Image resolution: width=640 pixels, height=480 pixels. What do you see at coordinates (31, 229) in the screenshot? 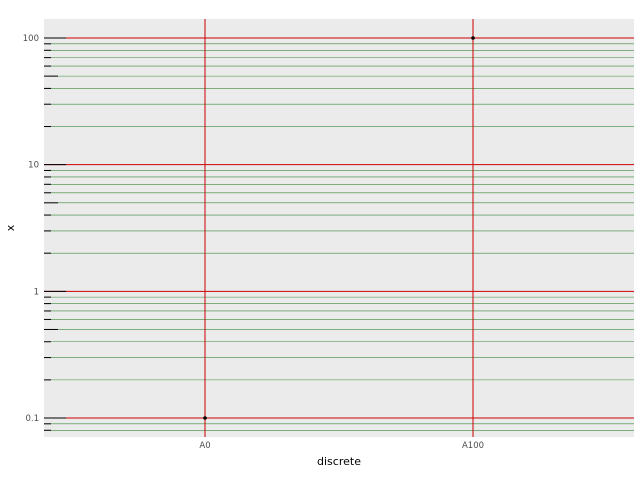
I see `y-tick-labels: 0.1 1 10 100` at bounding box center [31, 229].